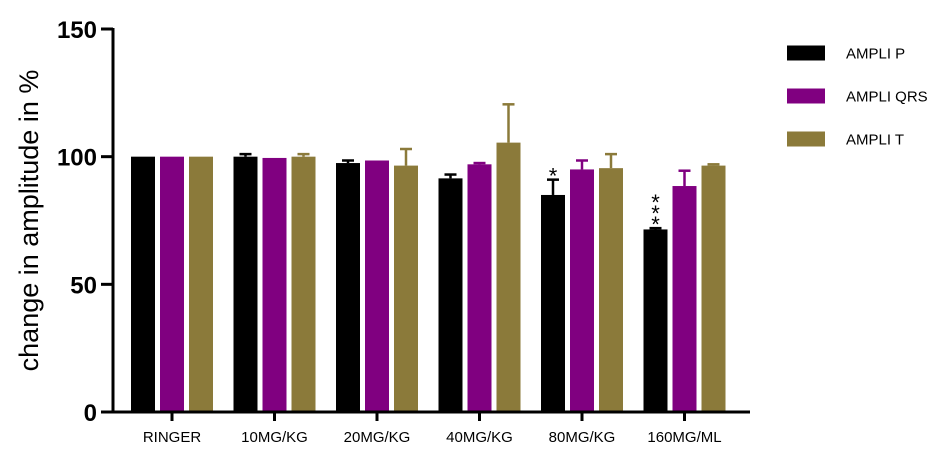 This screenshot has height=450, width=950. Describe the element at coordinates (77, 158) in the screenshot. I see `y-tick-label-100: 100` at that location.